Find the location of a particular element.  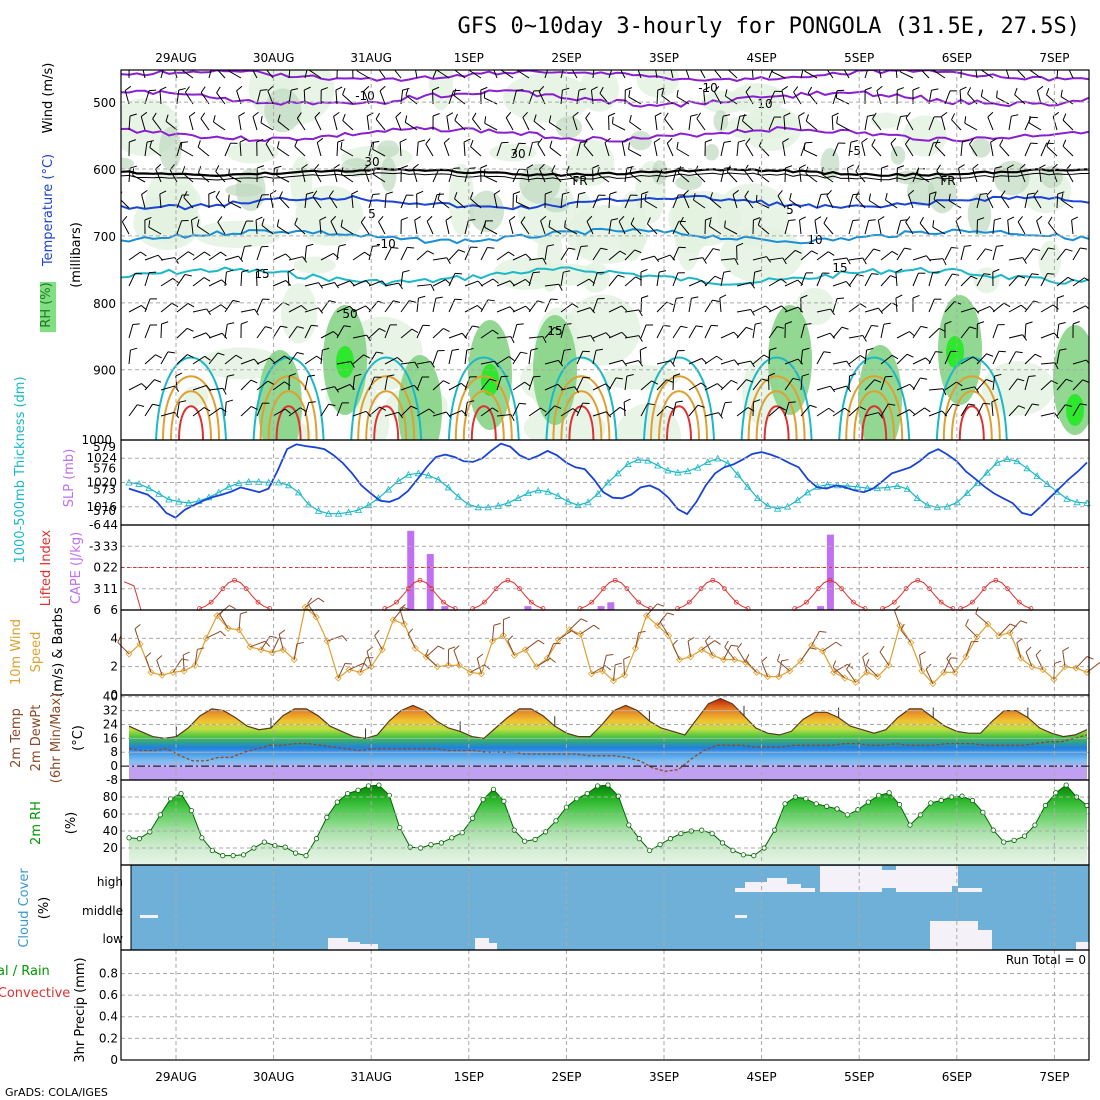

date-label-bottom: 31AUG is located at coordinates (371, 1077).